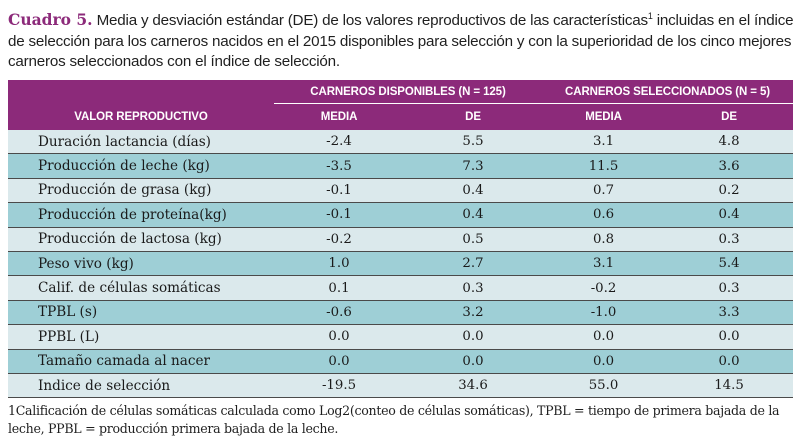 The image size is (800, 442). What do you see at coordinates (473, 386) in the screenshot?
I see `row-available-sd: 34.6` at bounding box center [473, 386].